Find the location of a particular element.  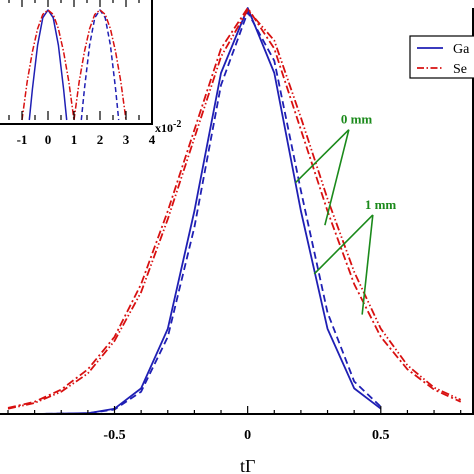

main-x-tick-label: 0 is located at coordinates (247, 435).